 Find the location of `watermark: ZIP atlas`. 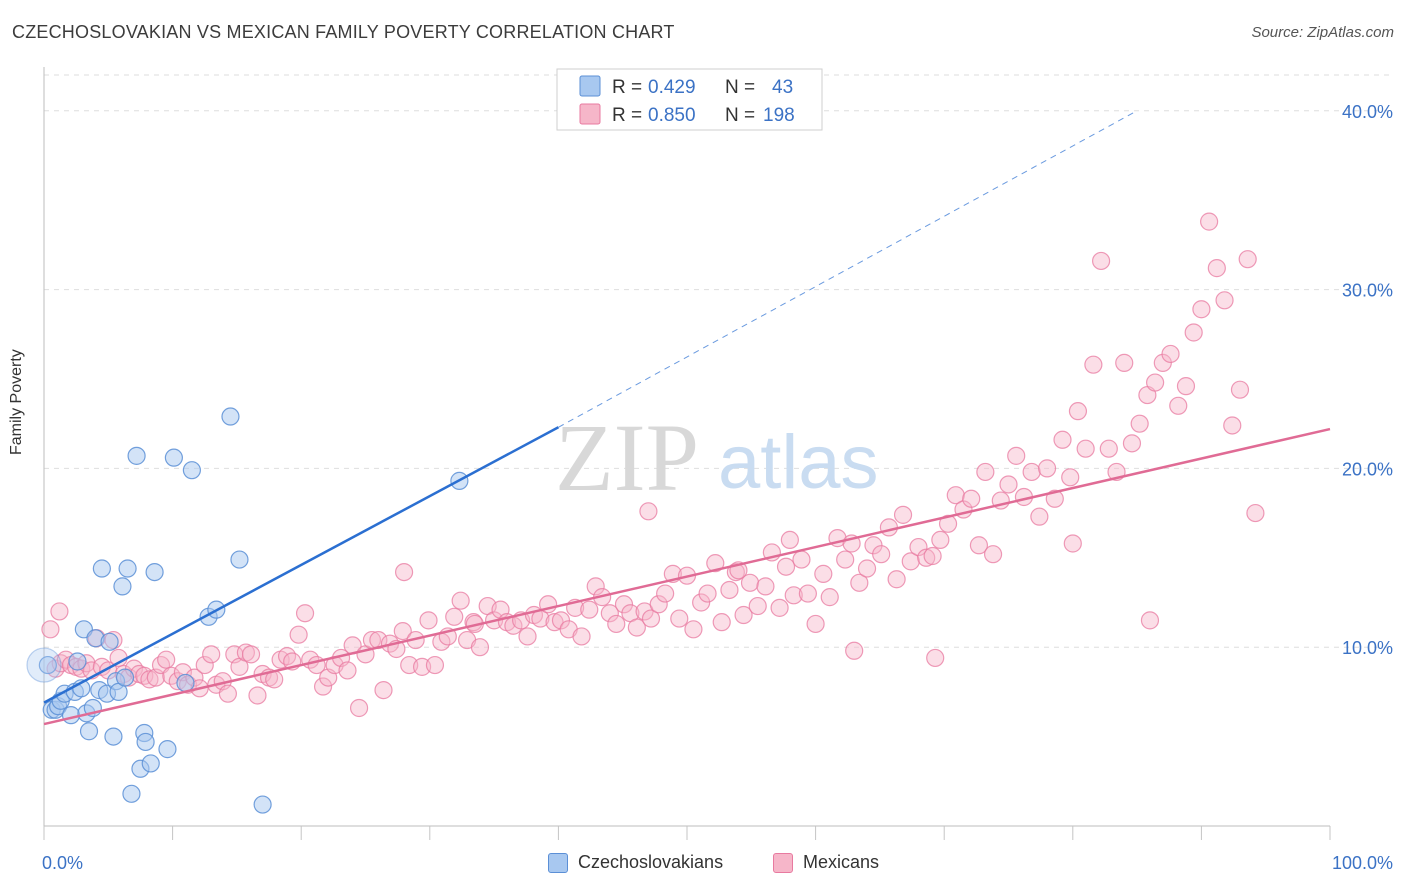

watermark: ZIP atlas is located at coordinates (717, 457).